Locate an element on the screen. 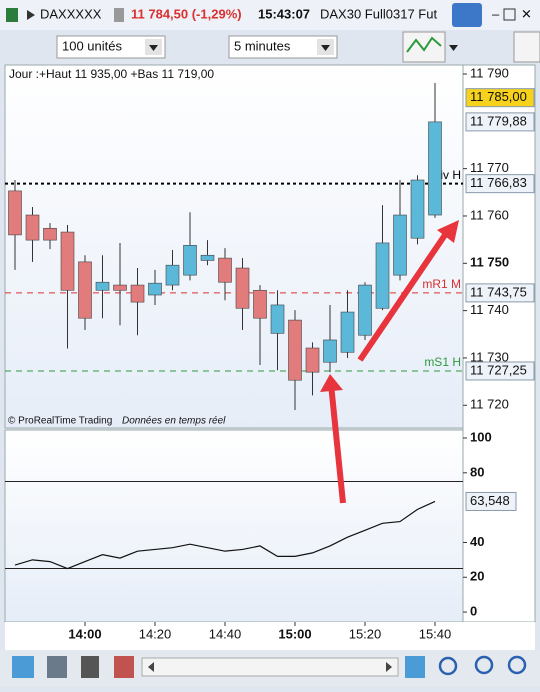 The width and height of the screenshot is (540, 692). quote: 11 784,50 (-1,29%) is located at coordinates (186, 13).